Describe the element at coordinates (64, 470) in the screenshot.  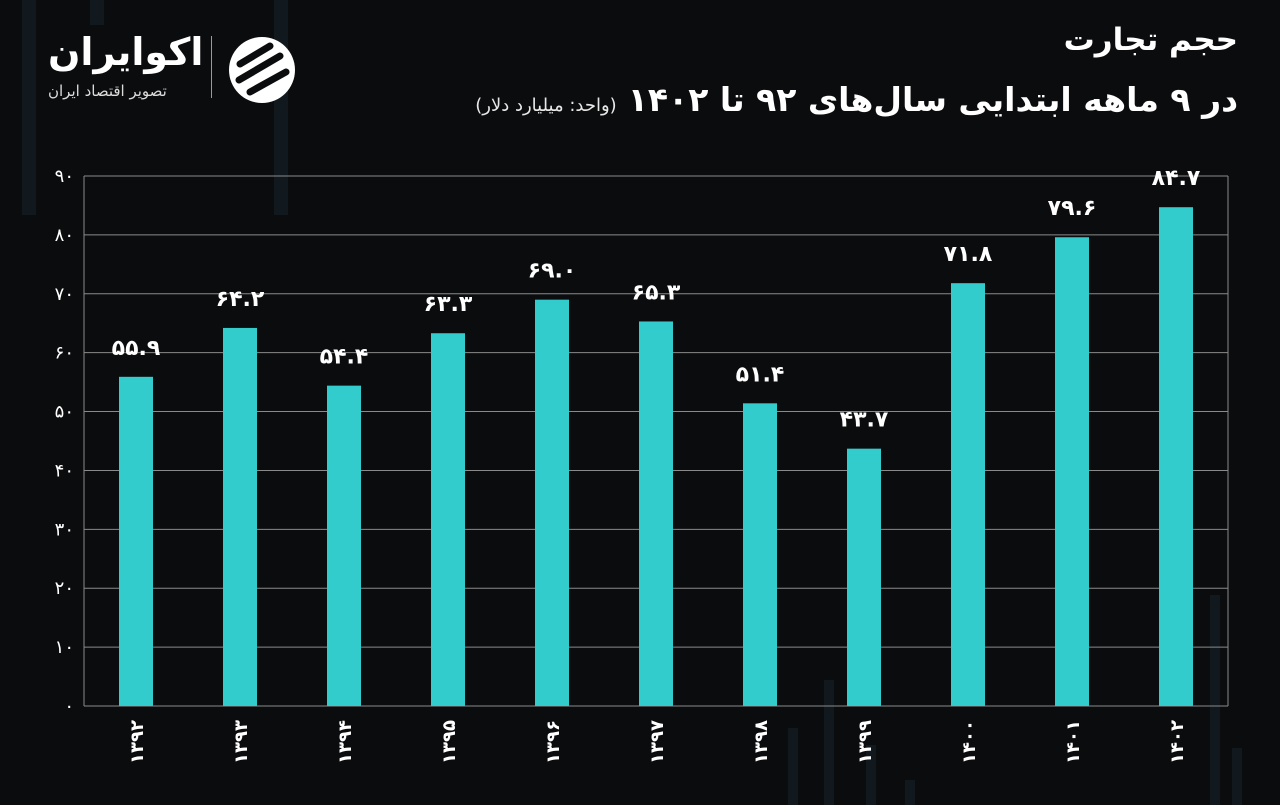
I see `y-tick-label: ۴۰` at that location.